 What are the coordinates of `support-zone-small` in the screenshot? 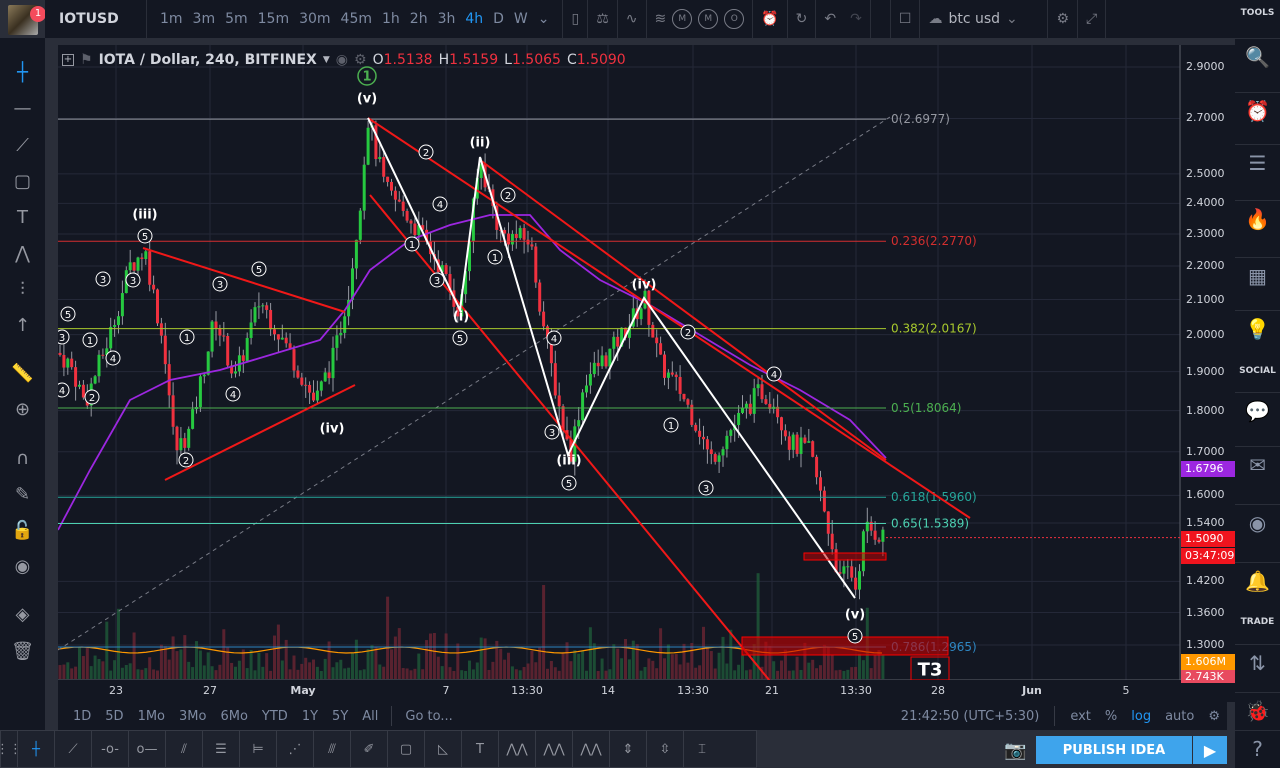 It's located at (845, 556).